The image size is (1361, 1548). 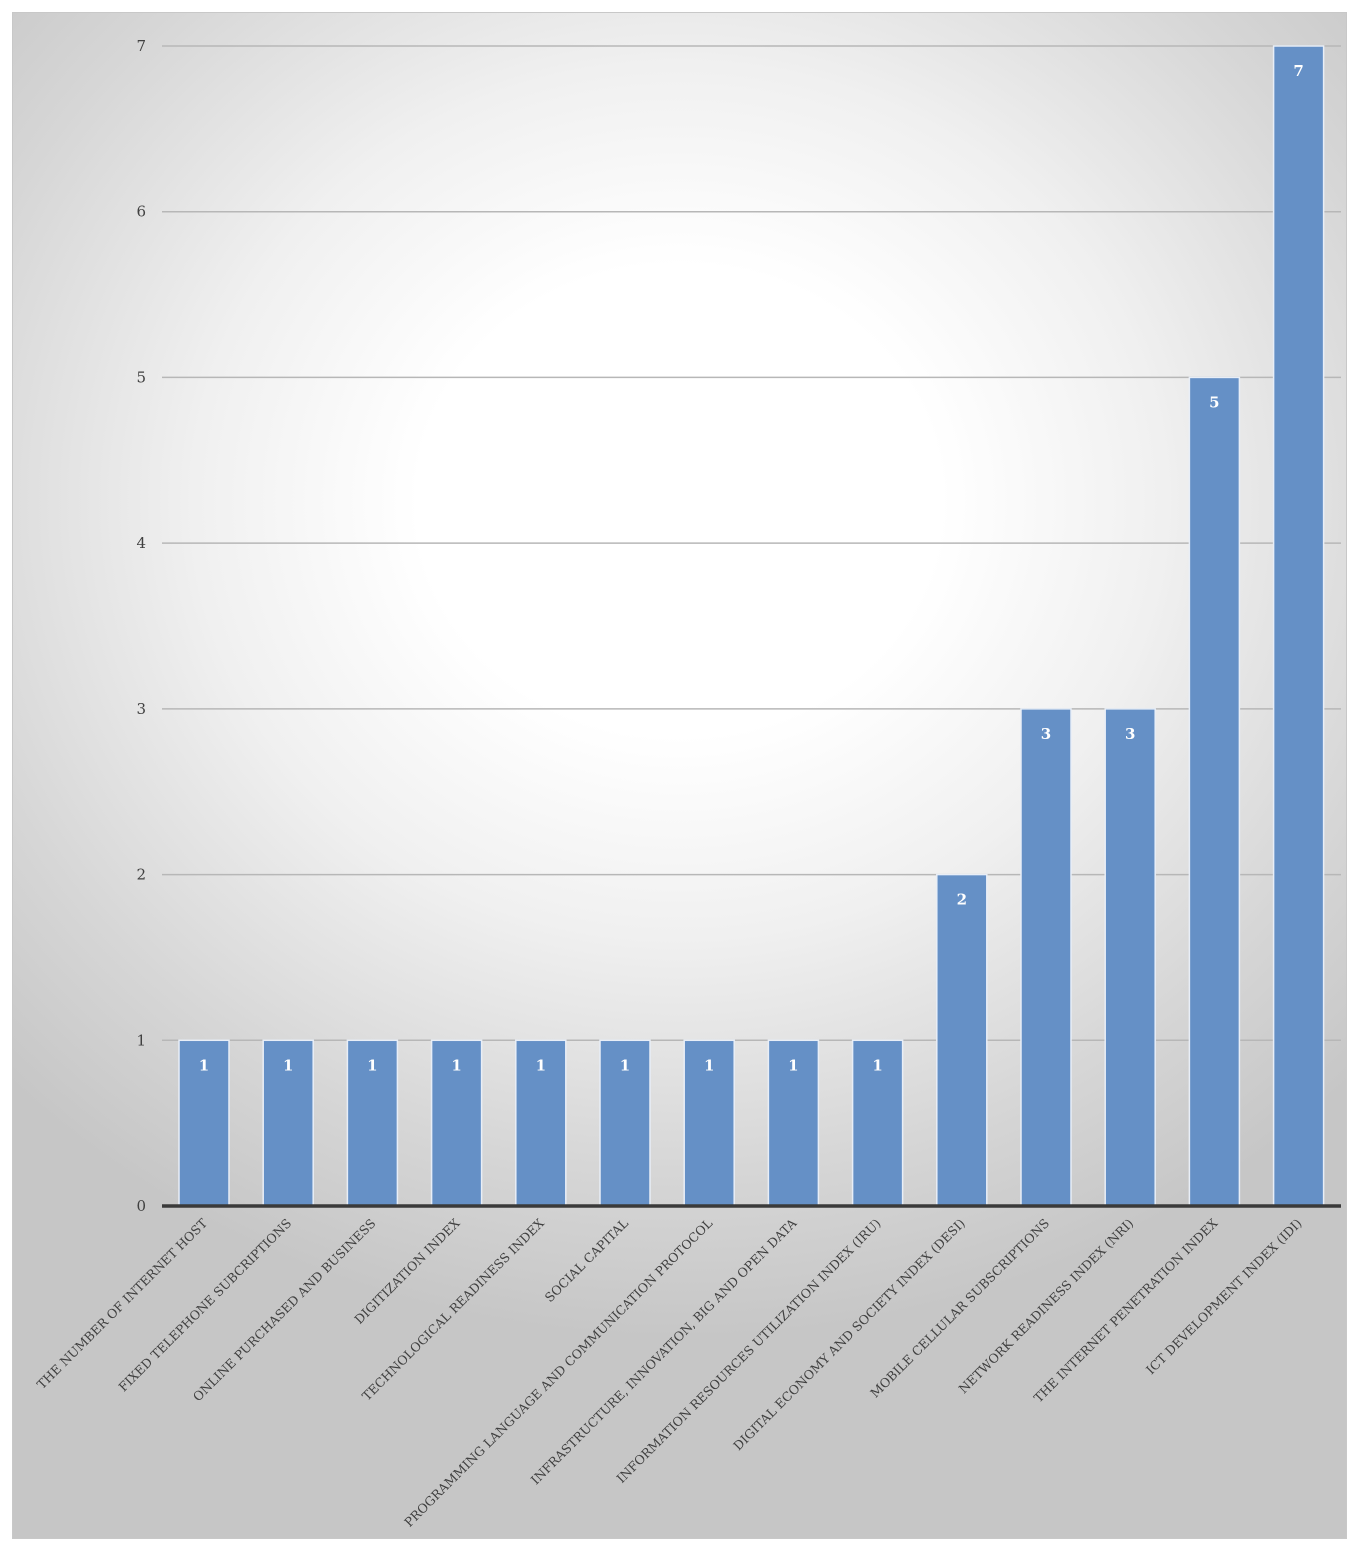 I want to click on x-category-label: FIXED TELEPHONE SUBCRIPTIONS, so click(x=204, y=1305).